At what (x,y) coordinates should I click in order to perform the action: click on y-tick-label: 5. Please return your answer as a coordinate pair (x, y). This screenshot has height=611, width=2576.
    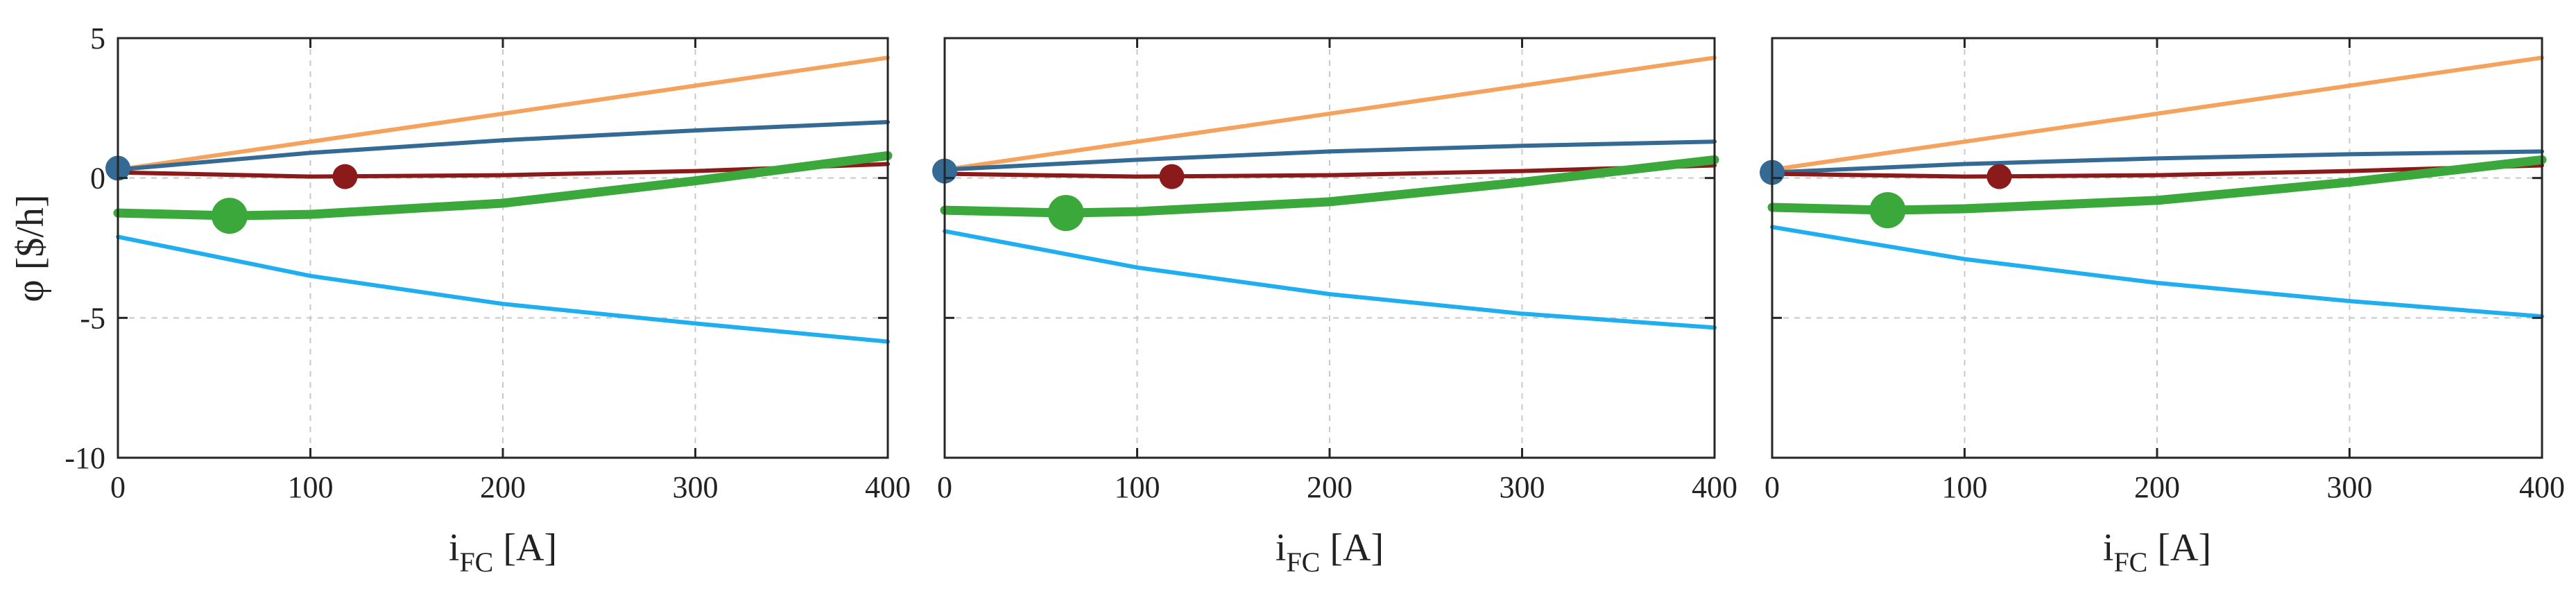
    Looking at the image, I should click on (97, 38).